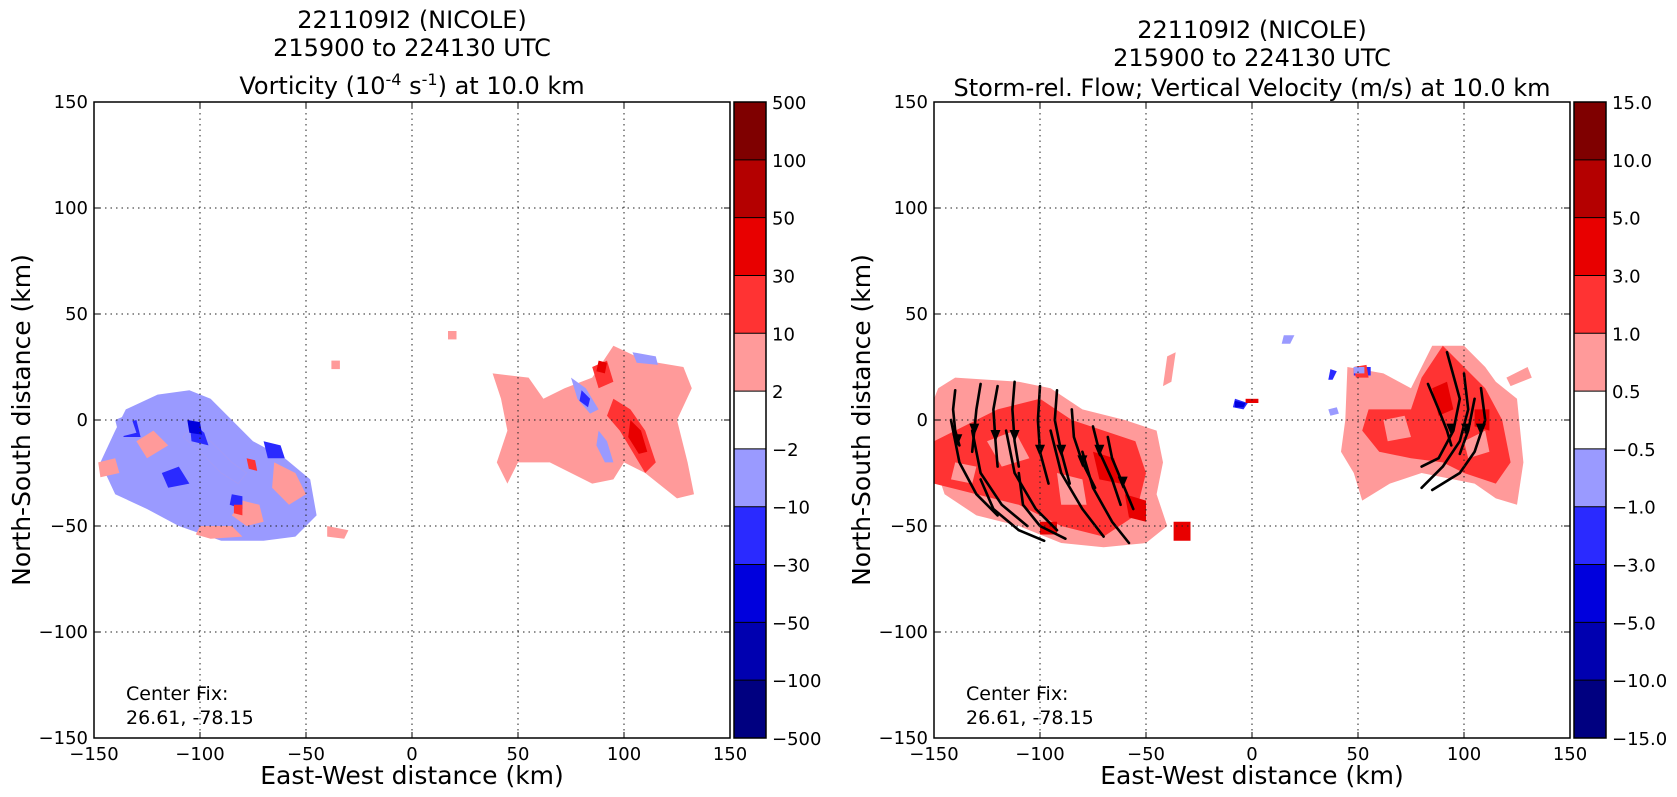  What do you see at coordinates (789, 161) in the screenshot?
I see `colorbar-tick-label: 100` at bounding box center [789, 161].